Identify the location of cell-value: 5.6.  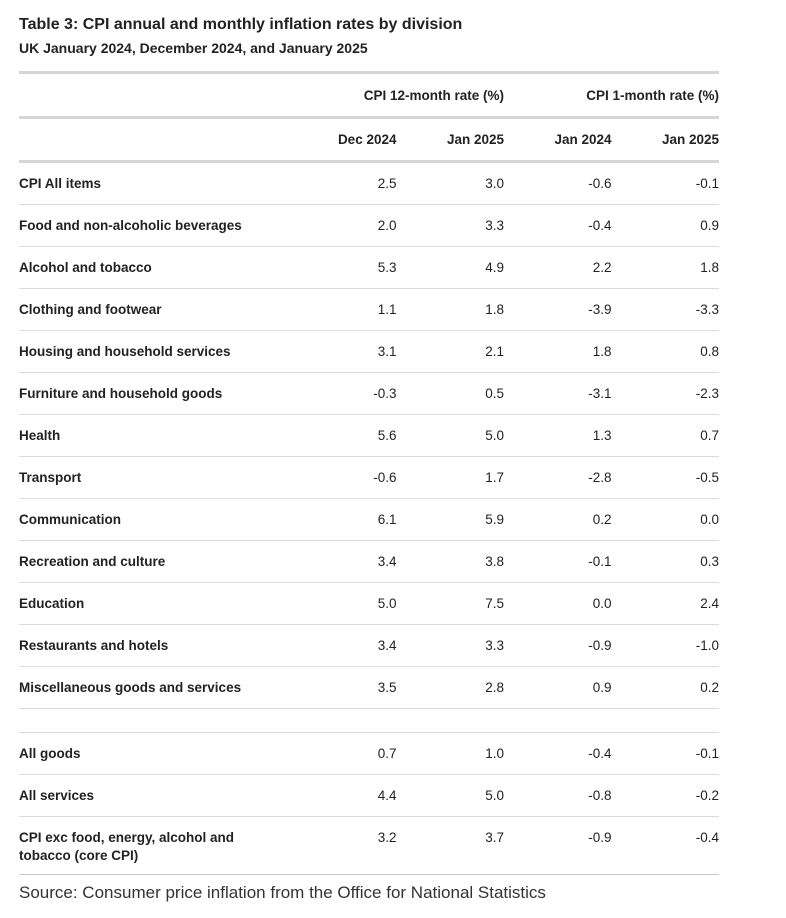
(343, 435).